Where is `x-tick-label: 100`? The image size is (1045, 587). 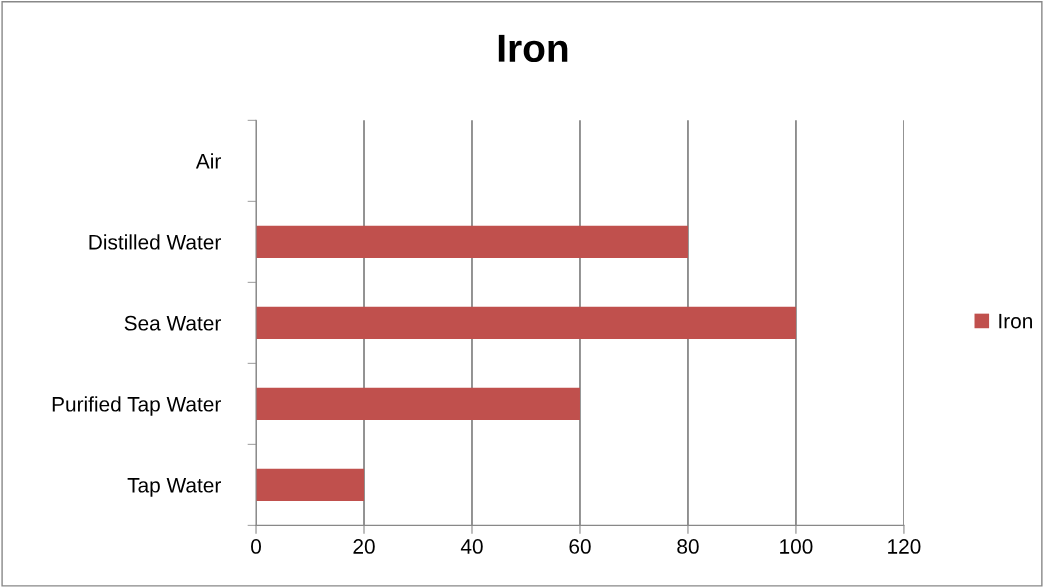
x-tick-label: 100 is located at coordinates (796, 546).